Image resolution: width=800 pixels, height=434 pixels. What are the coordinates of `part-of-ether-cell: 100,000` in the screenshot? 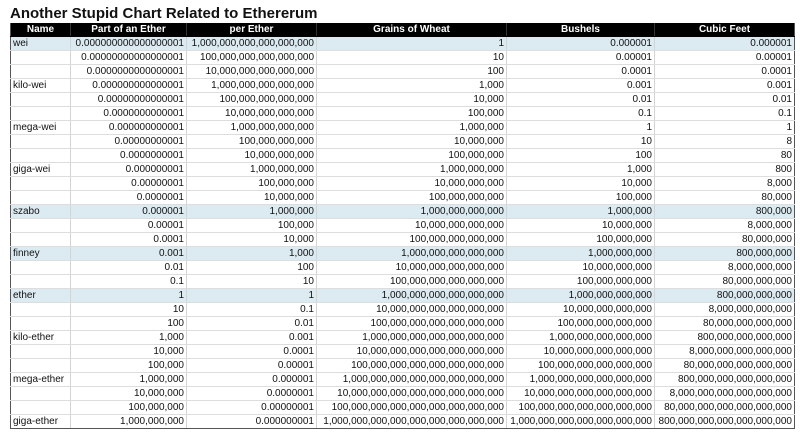 It's located at (128, 365).